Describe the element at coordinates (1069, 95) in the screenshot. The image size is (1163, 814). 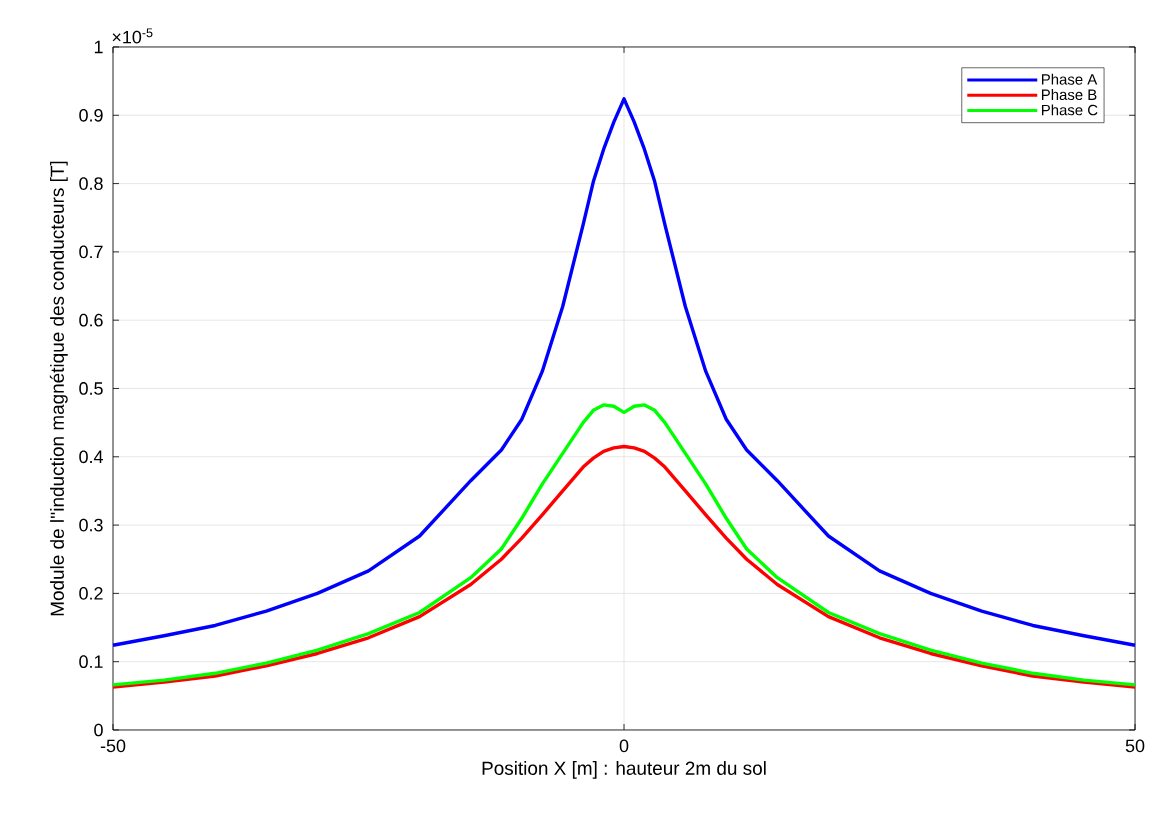
I see `legend-label: Phase B` at that location.